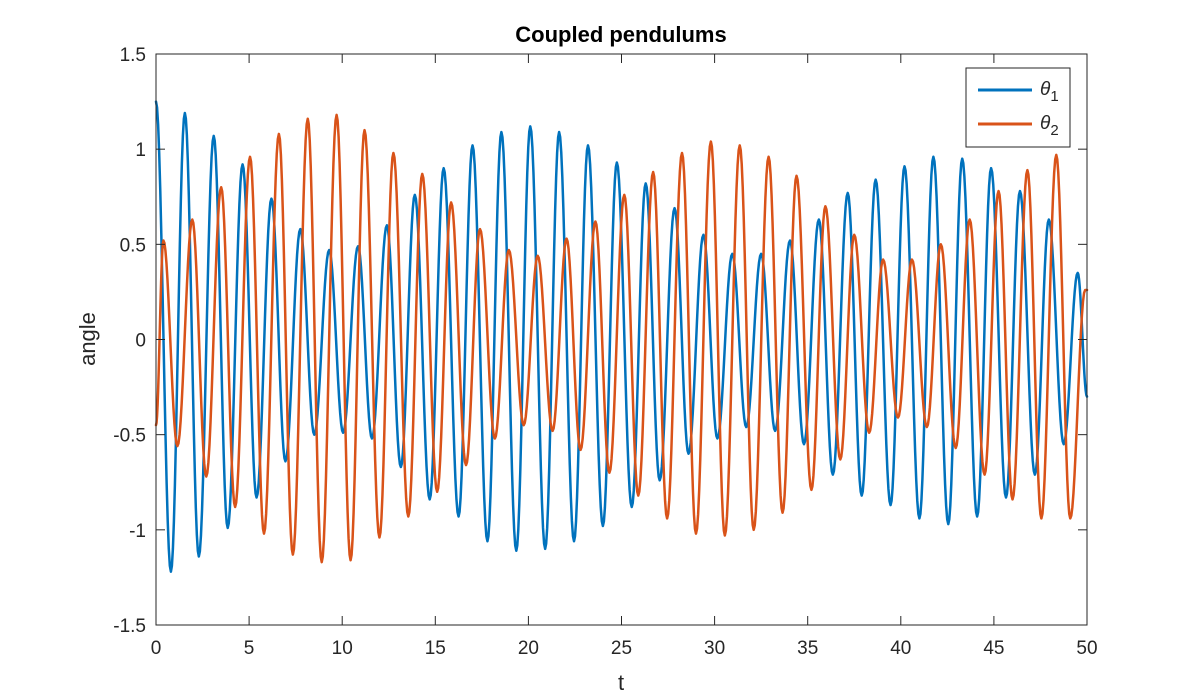 This screenshot has height=700, width=1200. Describe the element at coordinates (140, 150) in the screenshot. I see `y-tick-label: 1` at that location.